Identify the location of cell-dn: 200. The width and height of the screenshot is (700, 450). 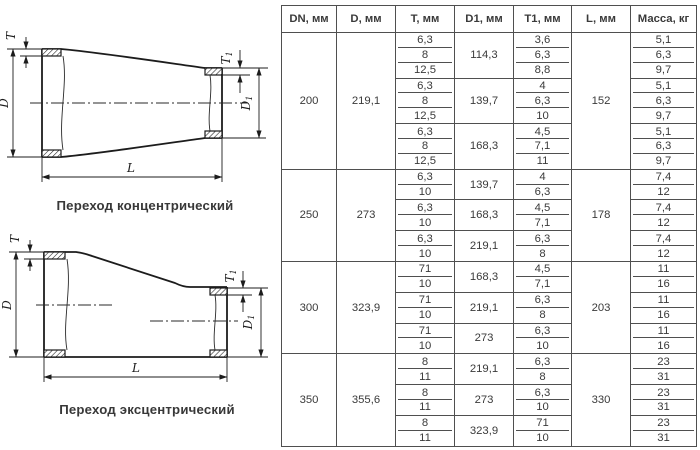
(309, 101).